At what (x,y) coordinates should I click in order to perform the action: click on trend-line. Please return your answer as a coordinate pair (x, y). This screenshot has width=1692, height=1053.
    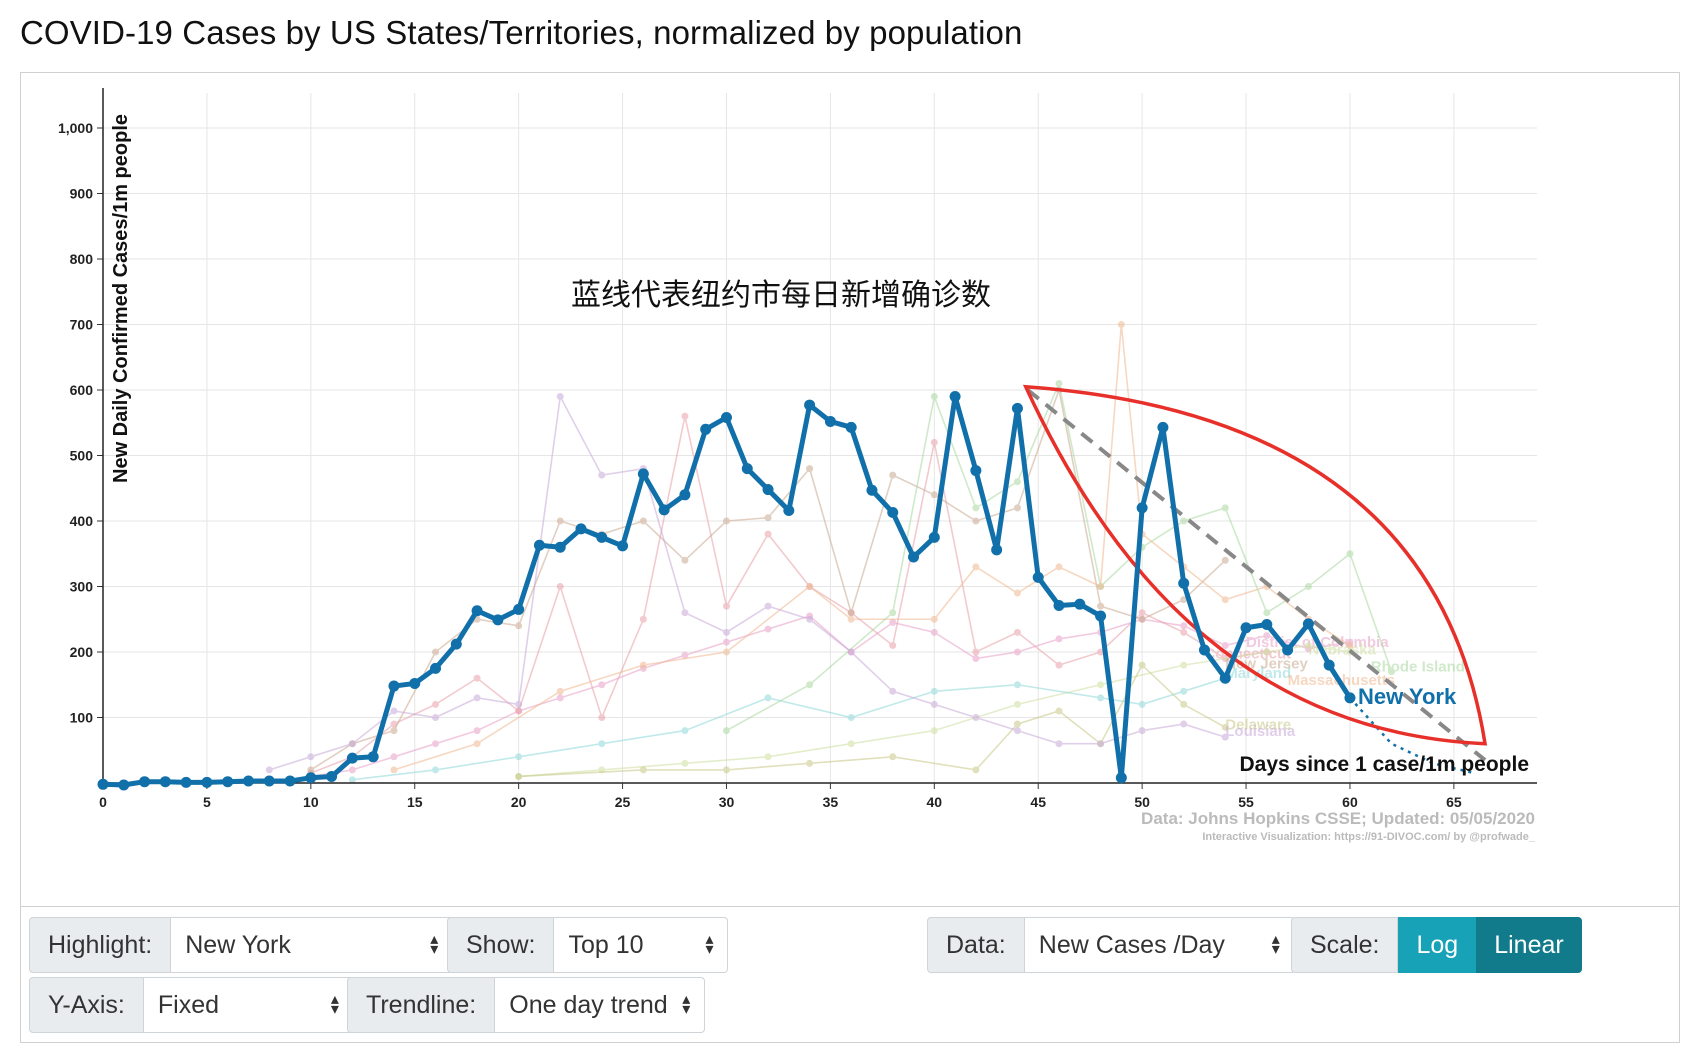
    Looking at the image, I should click on (1256, 575).